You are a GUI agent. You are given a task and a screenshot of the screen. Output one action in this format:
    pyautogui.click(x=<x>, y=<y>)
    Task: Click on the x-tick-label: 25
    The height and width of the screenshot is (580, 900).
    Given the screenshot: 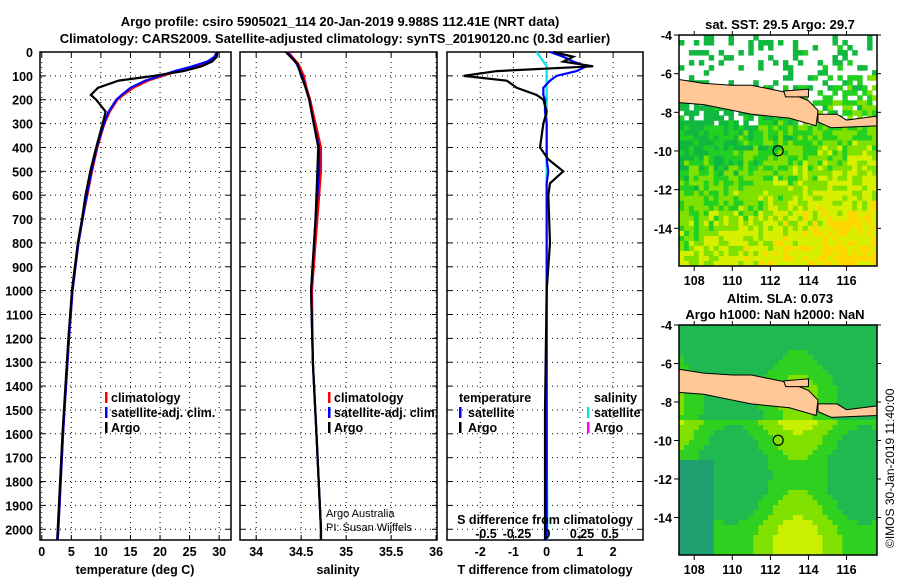 What is the action you would take?
    pyautogui.click(x=190, y=552)
    